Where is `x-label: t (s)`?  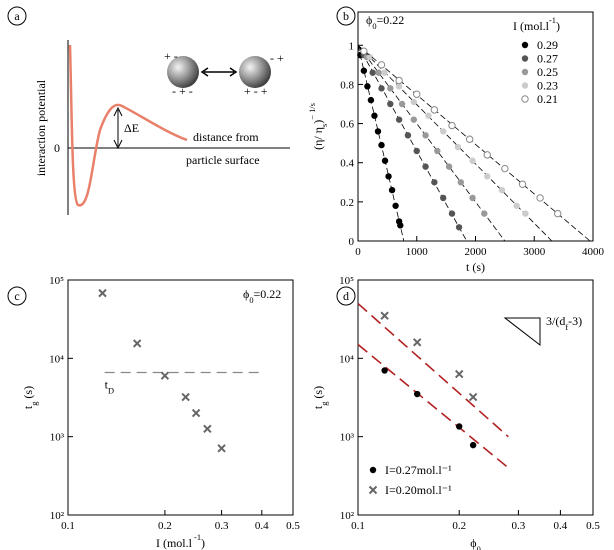
x-label: t (s) is located at coordinates (475, 267).